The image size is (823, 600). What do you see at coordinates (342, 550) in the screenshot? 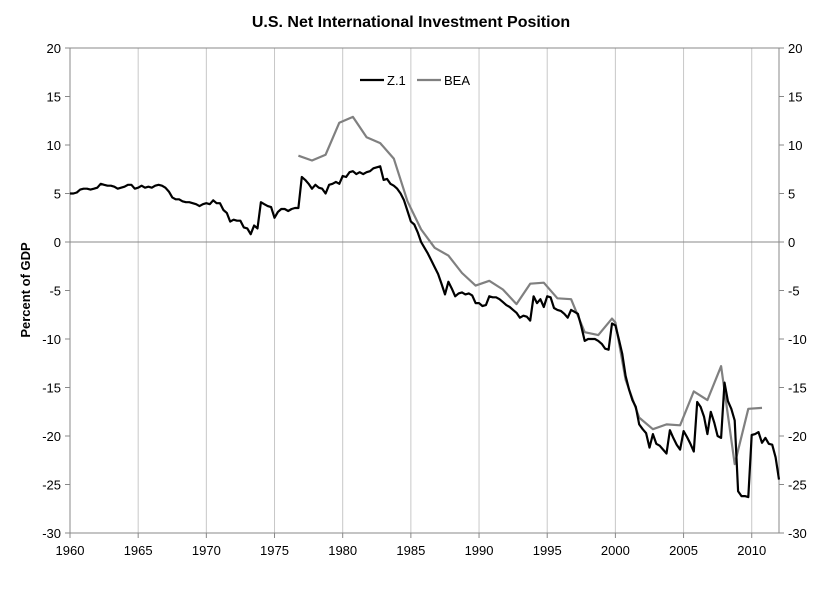
I see `x-tick-label: 1980` at bounding box center [342, 550].